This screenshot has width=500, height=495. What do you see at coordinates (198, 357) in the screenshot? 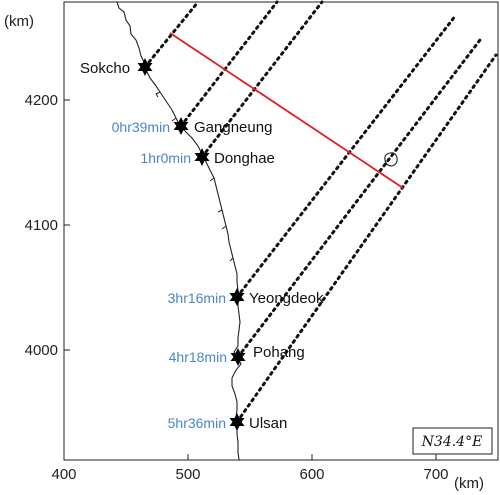
I see `arrival-time-pohang: 4hr18min` at bounding box center [198, 357].